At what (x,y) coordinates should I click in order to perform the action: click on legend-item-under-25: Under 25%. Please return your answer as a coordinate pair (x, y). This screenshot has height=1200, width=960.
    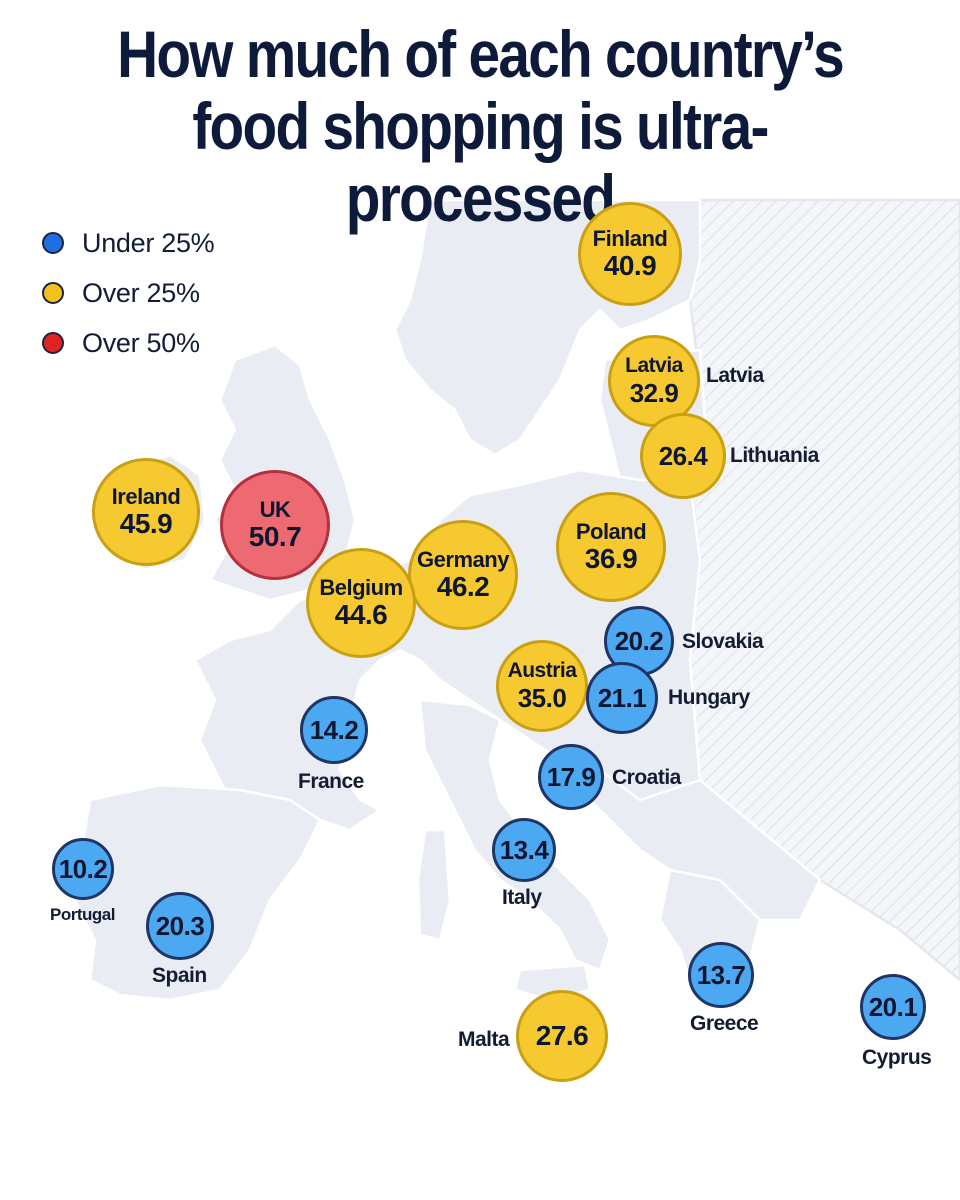
    Looking at the image, I should click on (128, 243).